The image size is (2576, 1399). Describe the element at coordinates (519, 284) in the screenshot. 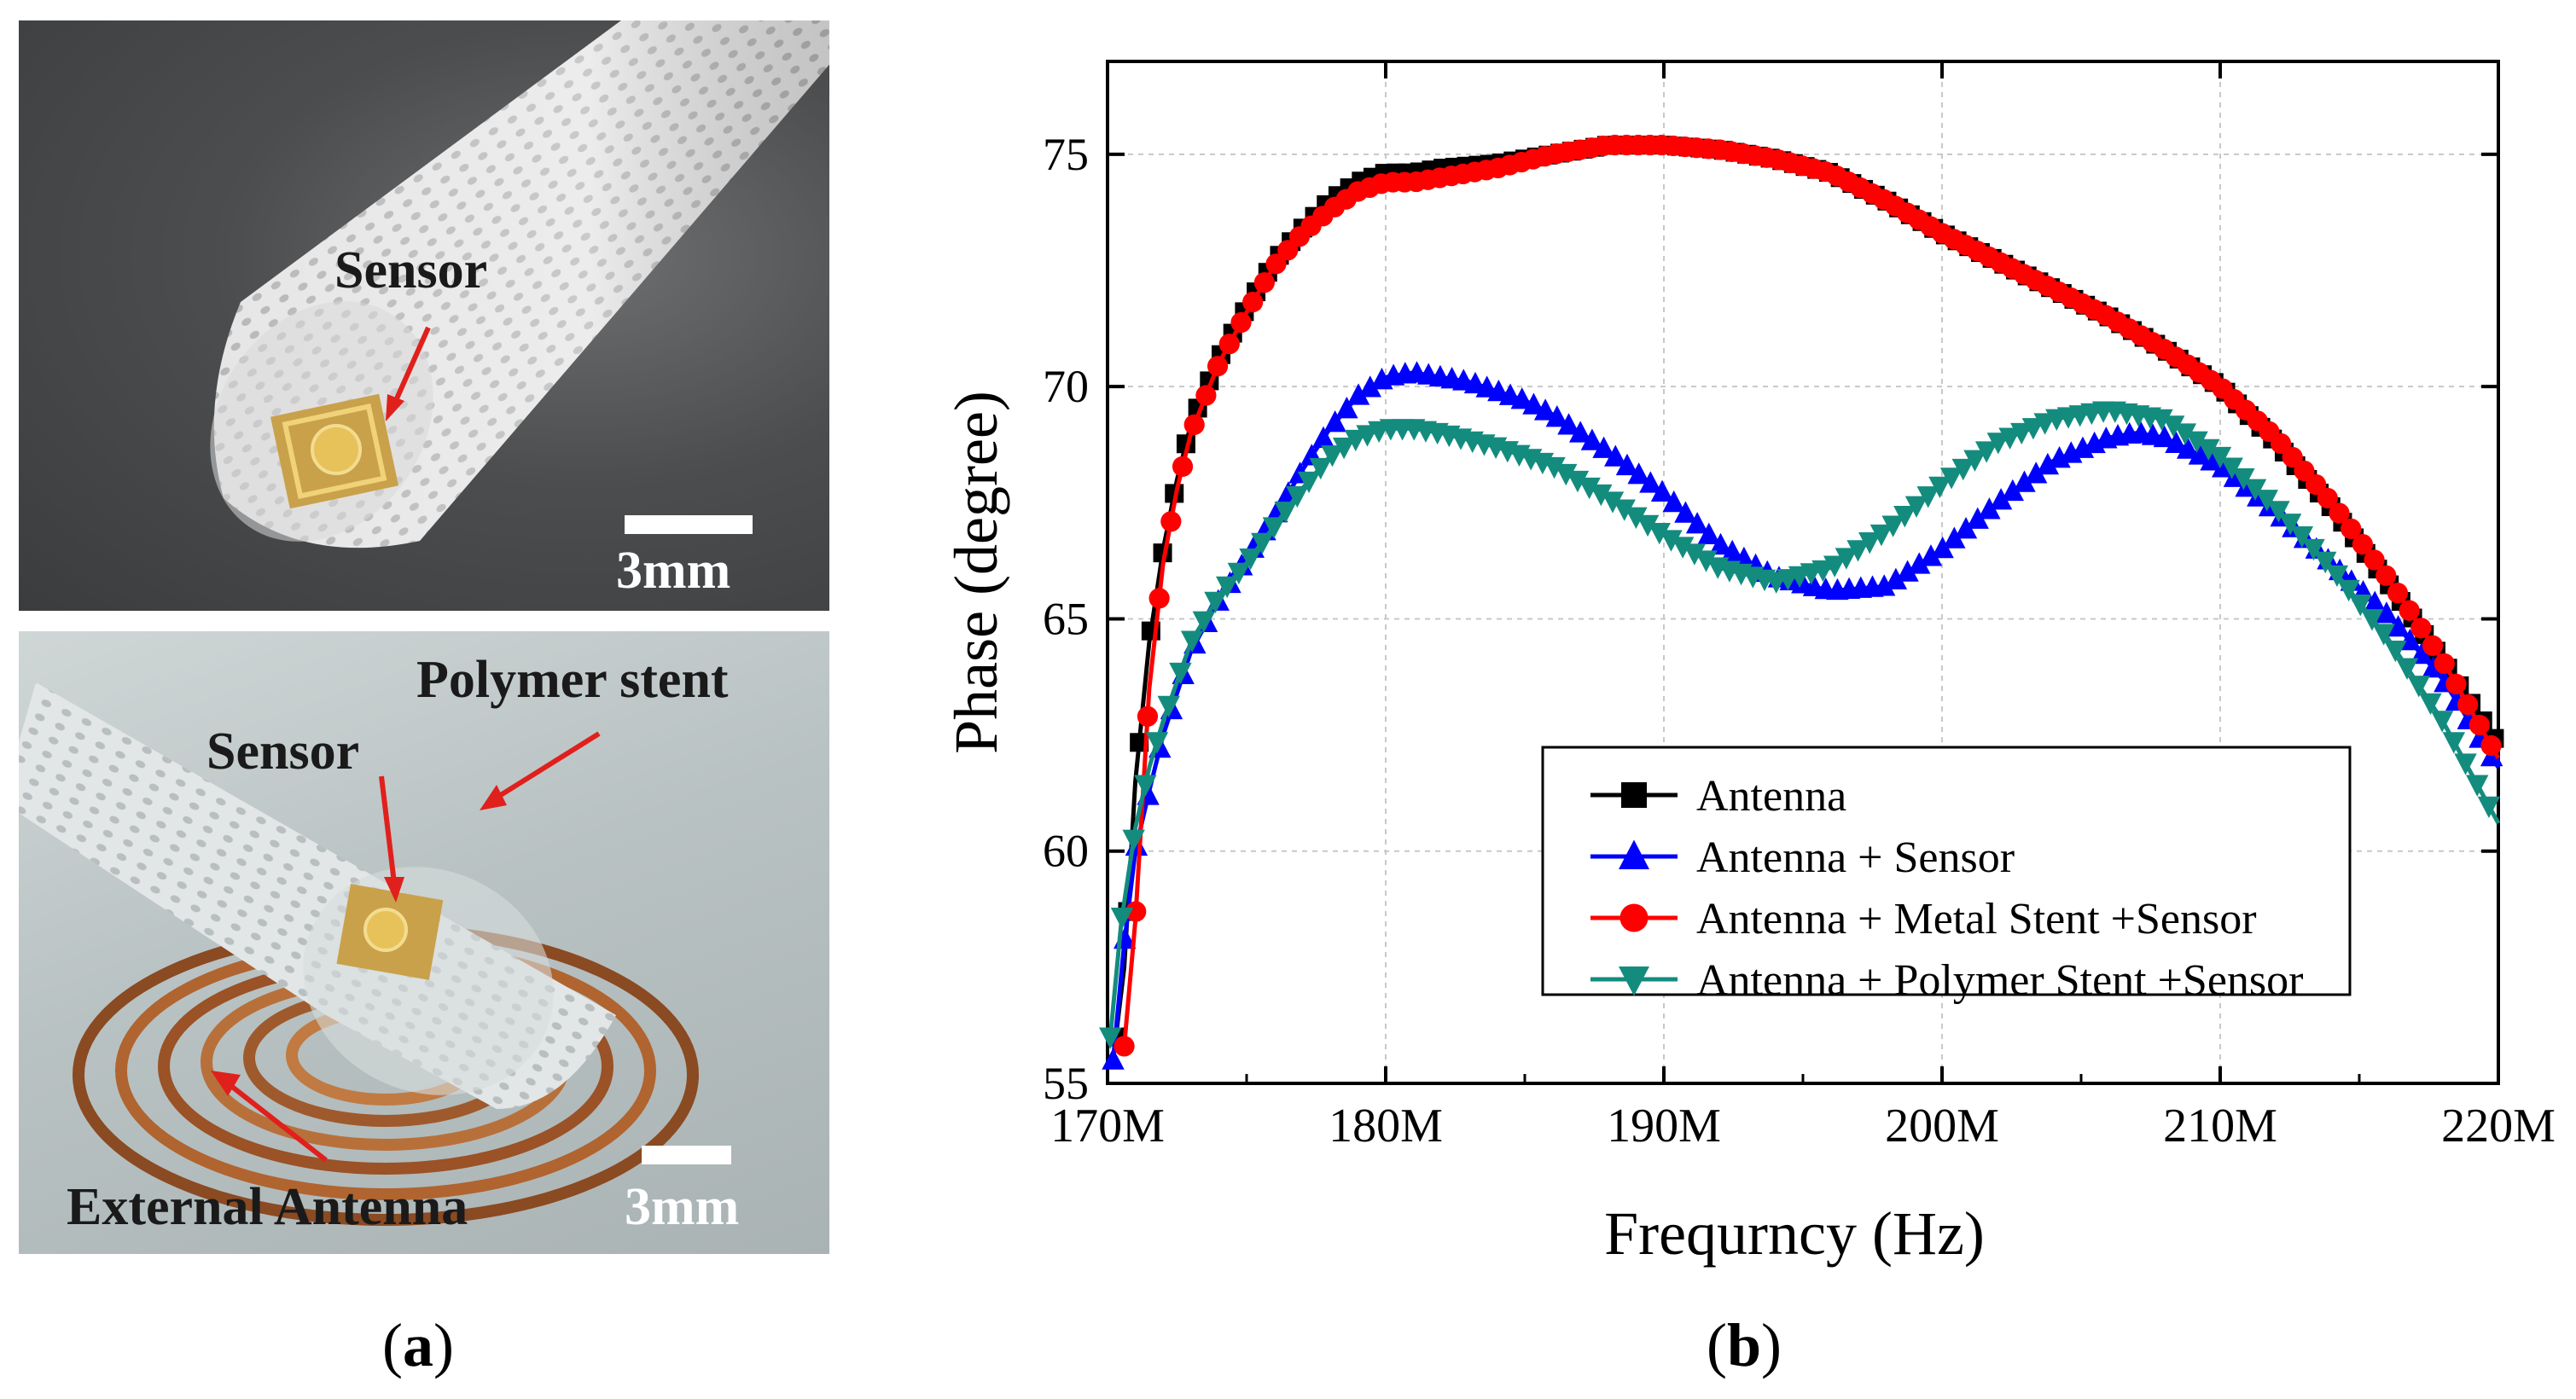

I see `stent-illustration` at that location.